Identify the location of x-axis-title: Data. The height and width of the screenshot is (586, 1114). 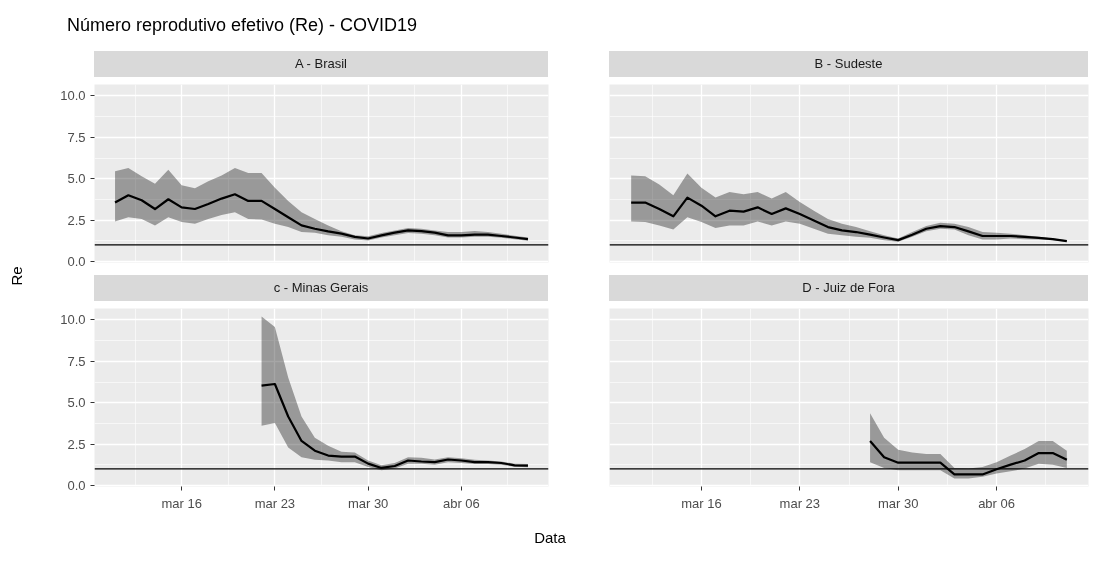
(550, 538).